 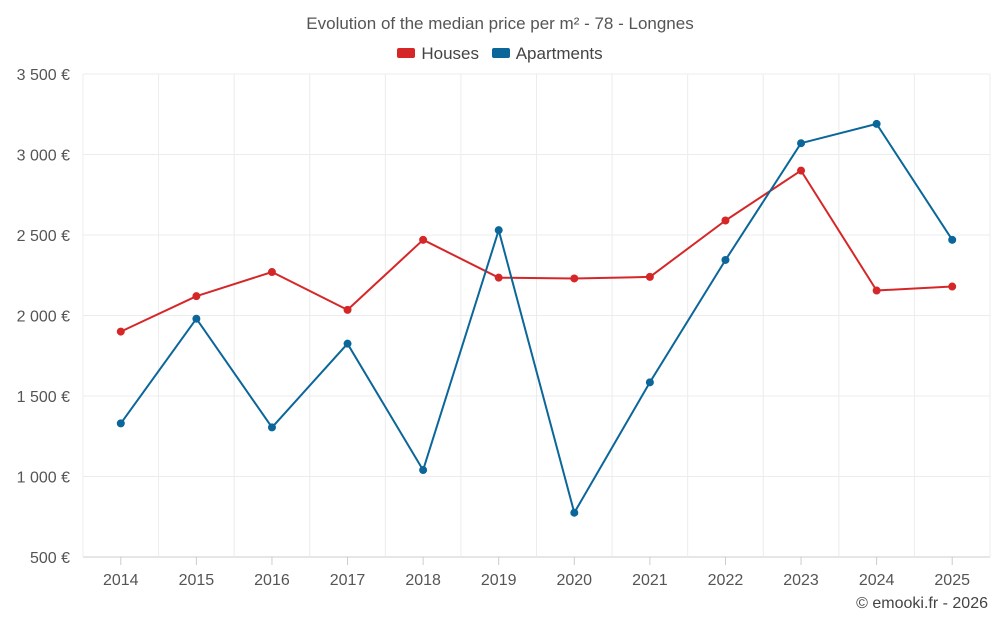 What do you see at coordinates (43, 397) in the screenshot?
I see `y-tick-label: 1 500 €` at bounding box center [43, 397].